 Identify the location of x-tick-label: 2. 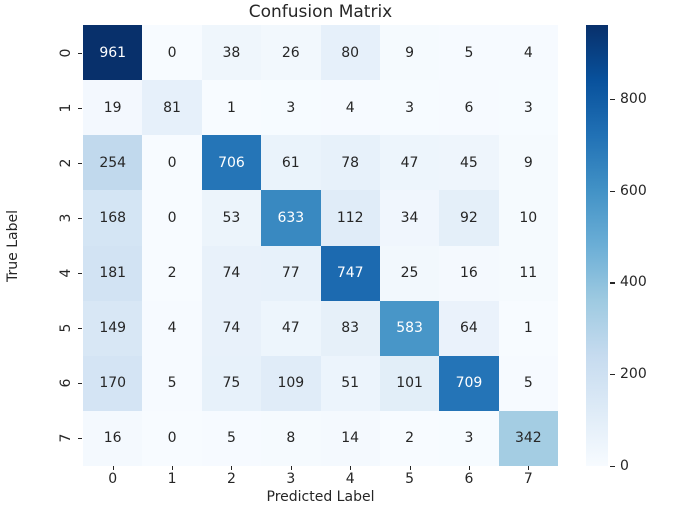
(231, 479).